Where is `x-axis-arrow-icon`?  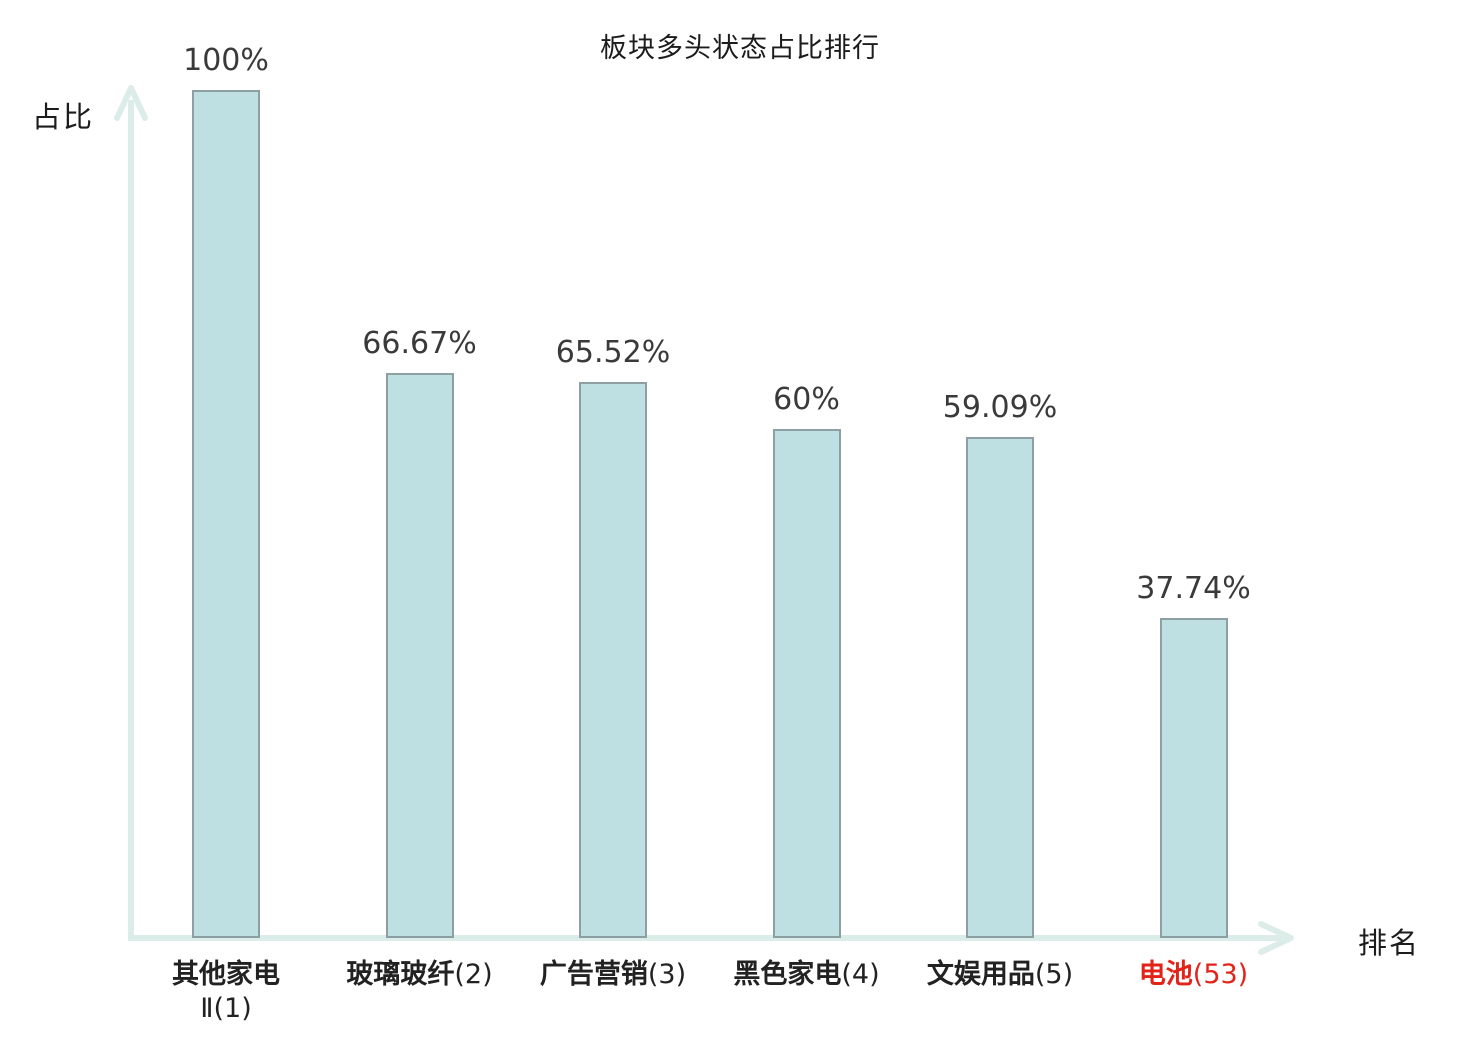
x-axis-arrow-icon is located at coordinates (1276, 938).